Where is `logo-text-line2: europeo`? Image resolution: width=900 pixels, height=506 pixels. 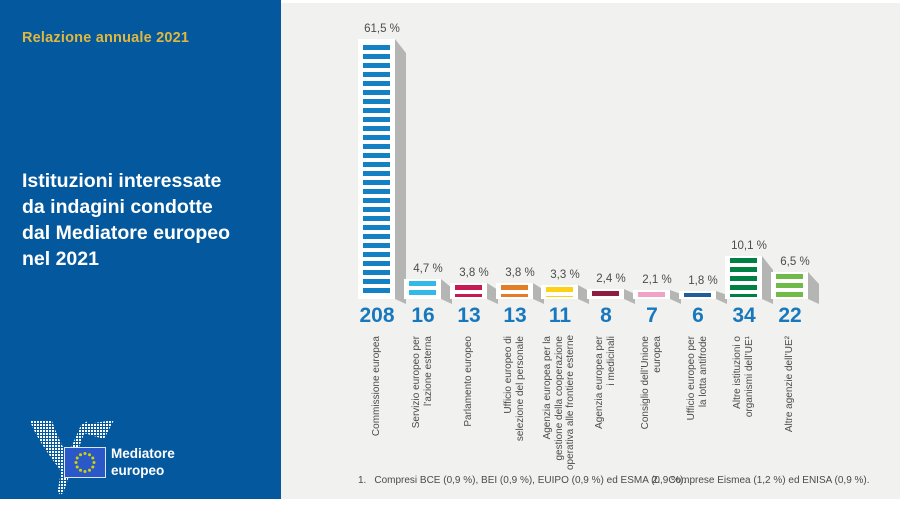
logo-text-line2: europeo is located at coordinates (138, 470).